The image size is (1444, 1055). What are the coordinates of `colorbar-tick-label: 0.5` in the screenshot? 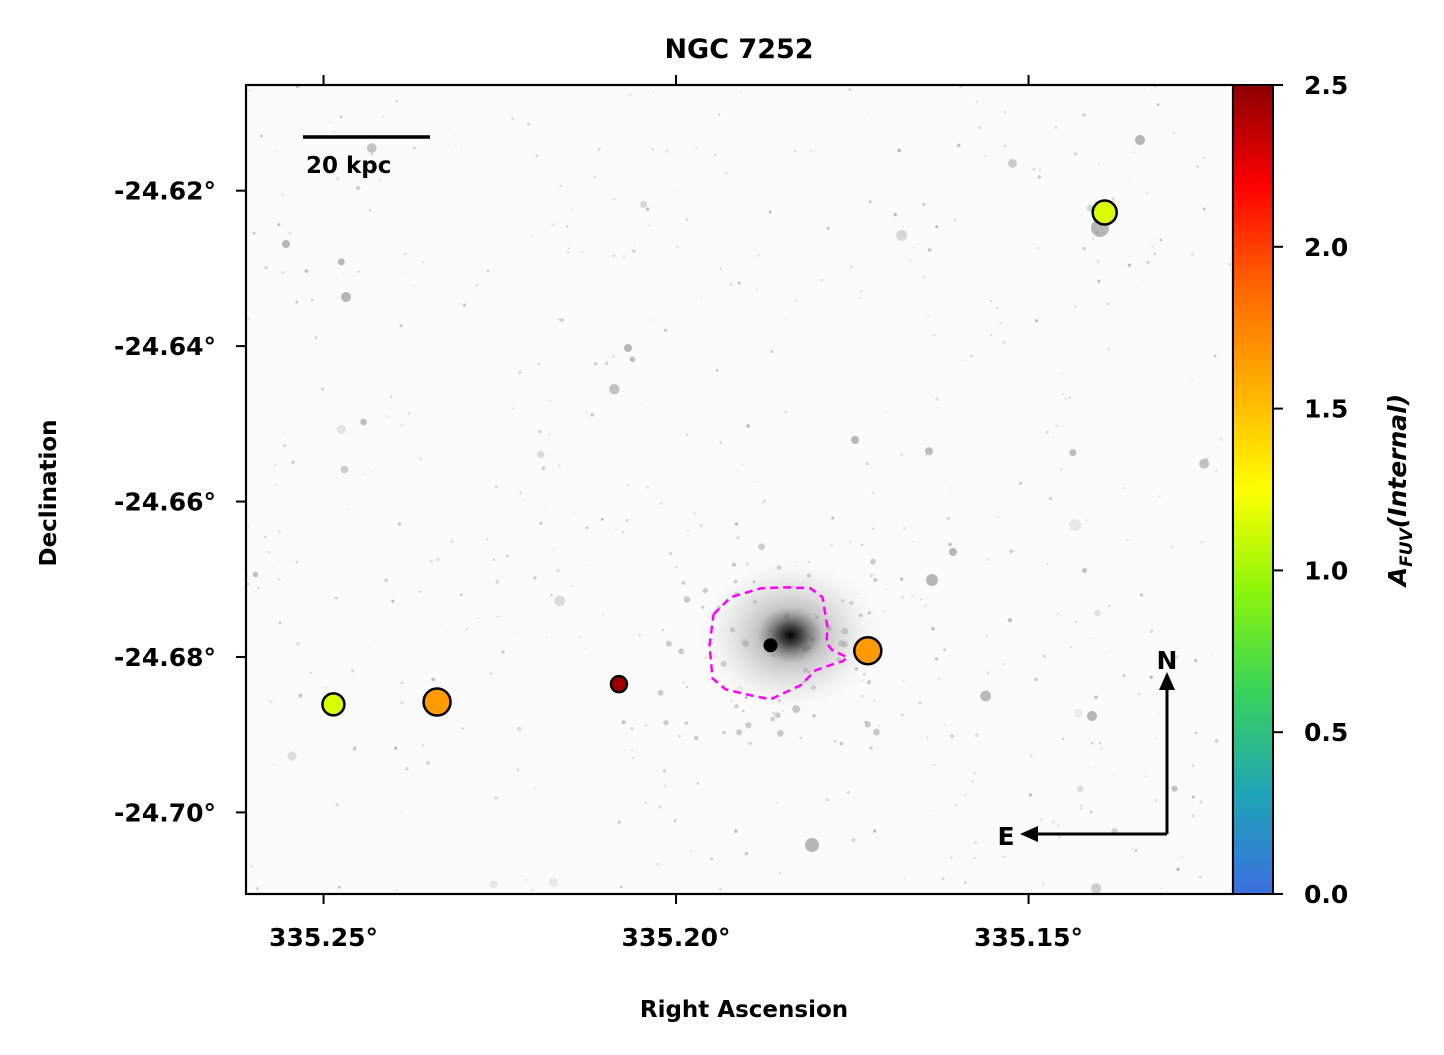 It's located at (1326, 732).